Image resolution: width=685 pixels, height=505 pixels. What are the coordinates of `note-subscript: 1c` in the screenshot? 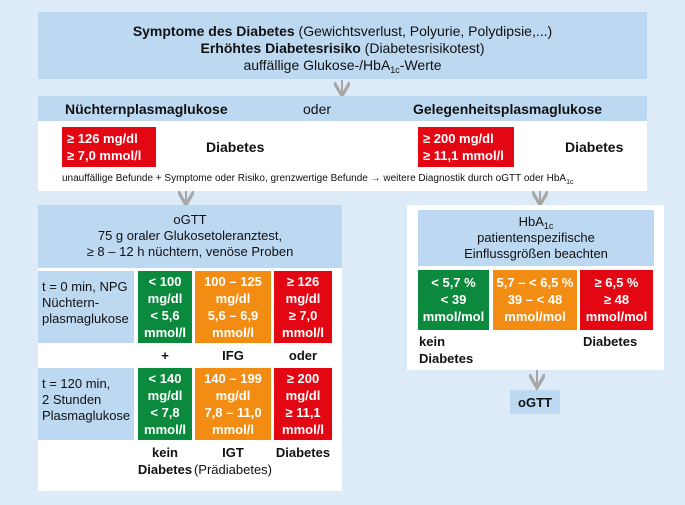 It's located at (570, 182).